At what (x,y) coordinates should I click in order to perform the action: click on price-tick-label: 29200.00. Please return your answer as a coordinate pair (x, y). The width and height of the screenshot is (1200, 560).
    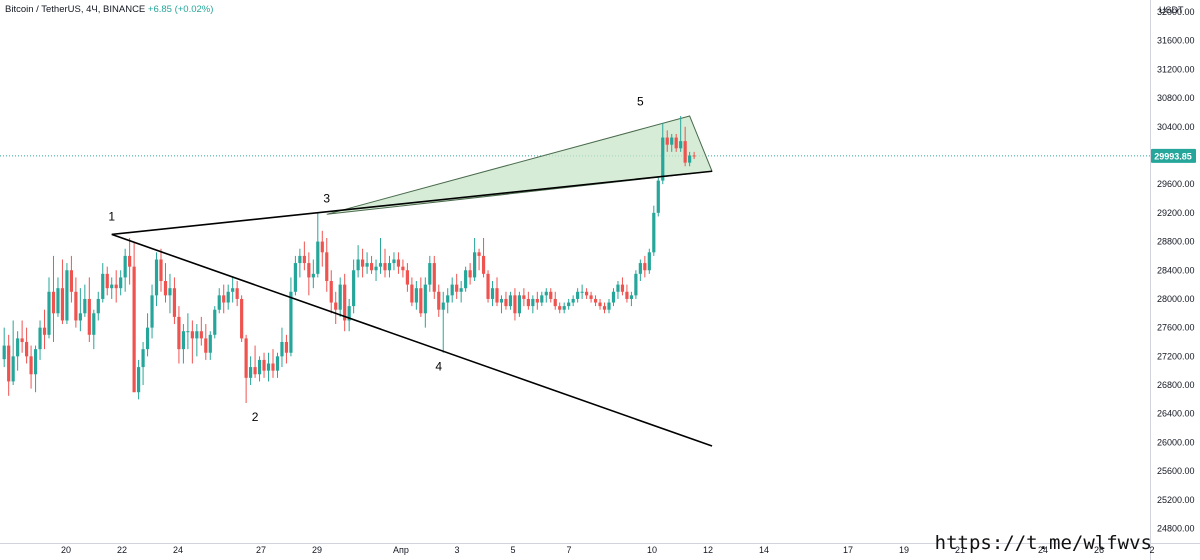
    Looking at the image, I should click on (1176, 213).